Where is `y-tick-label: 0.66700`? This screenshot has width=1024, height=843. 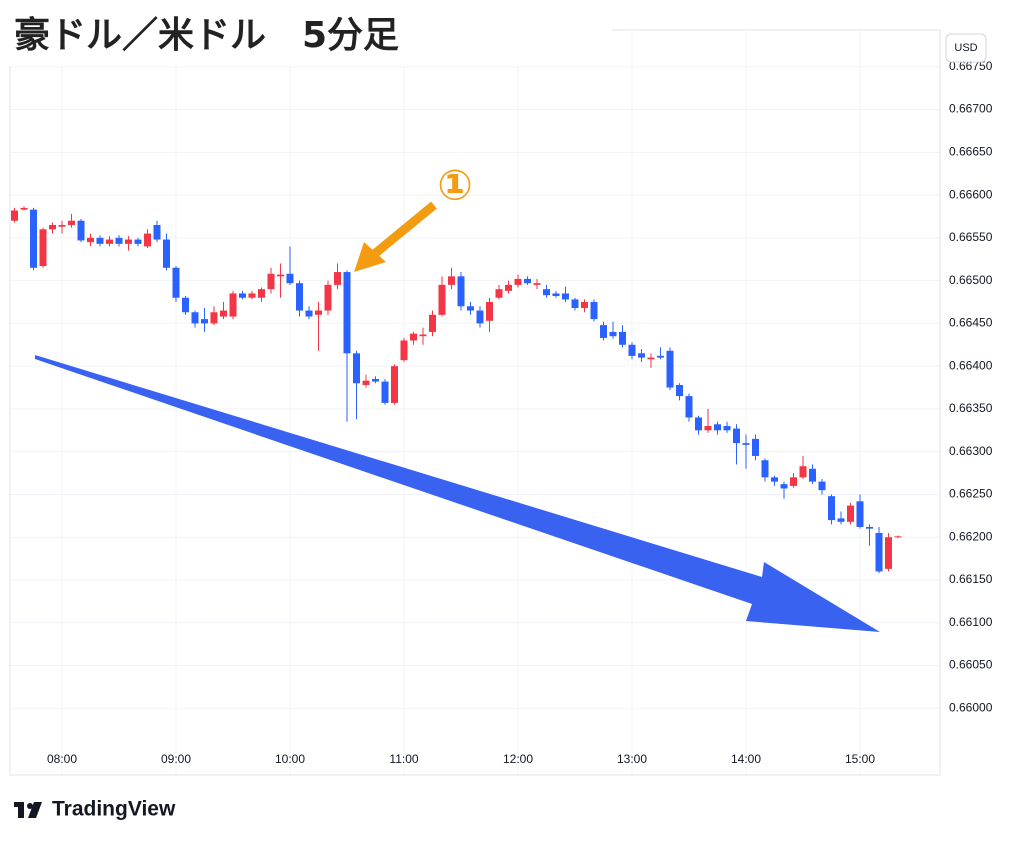
y-tick-label: 0.66700 is located at coordinates (971, 109).